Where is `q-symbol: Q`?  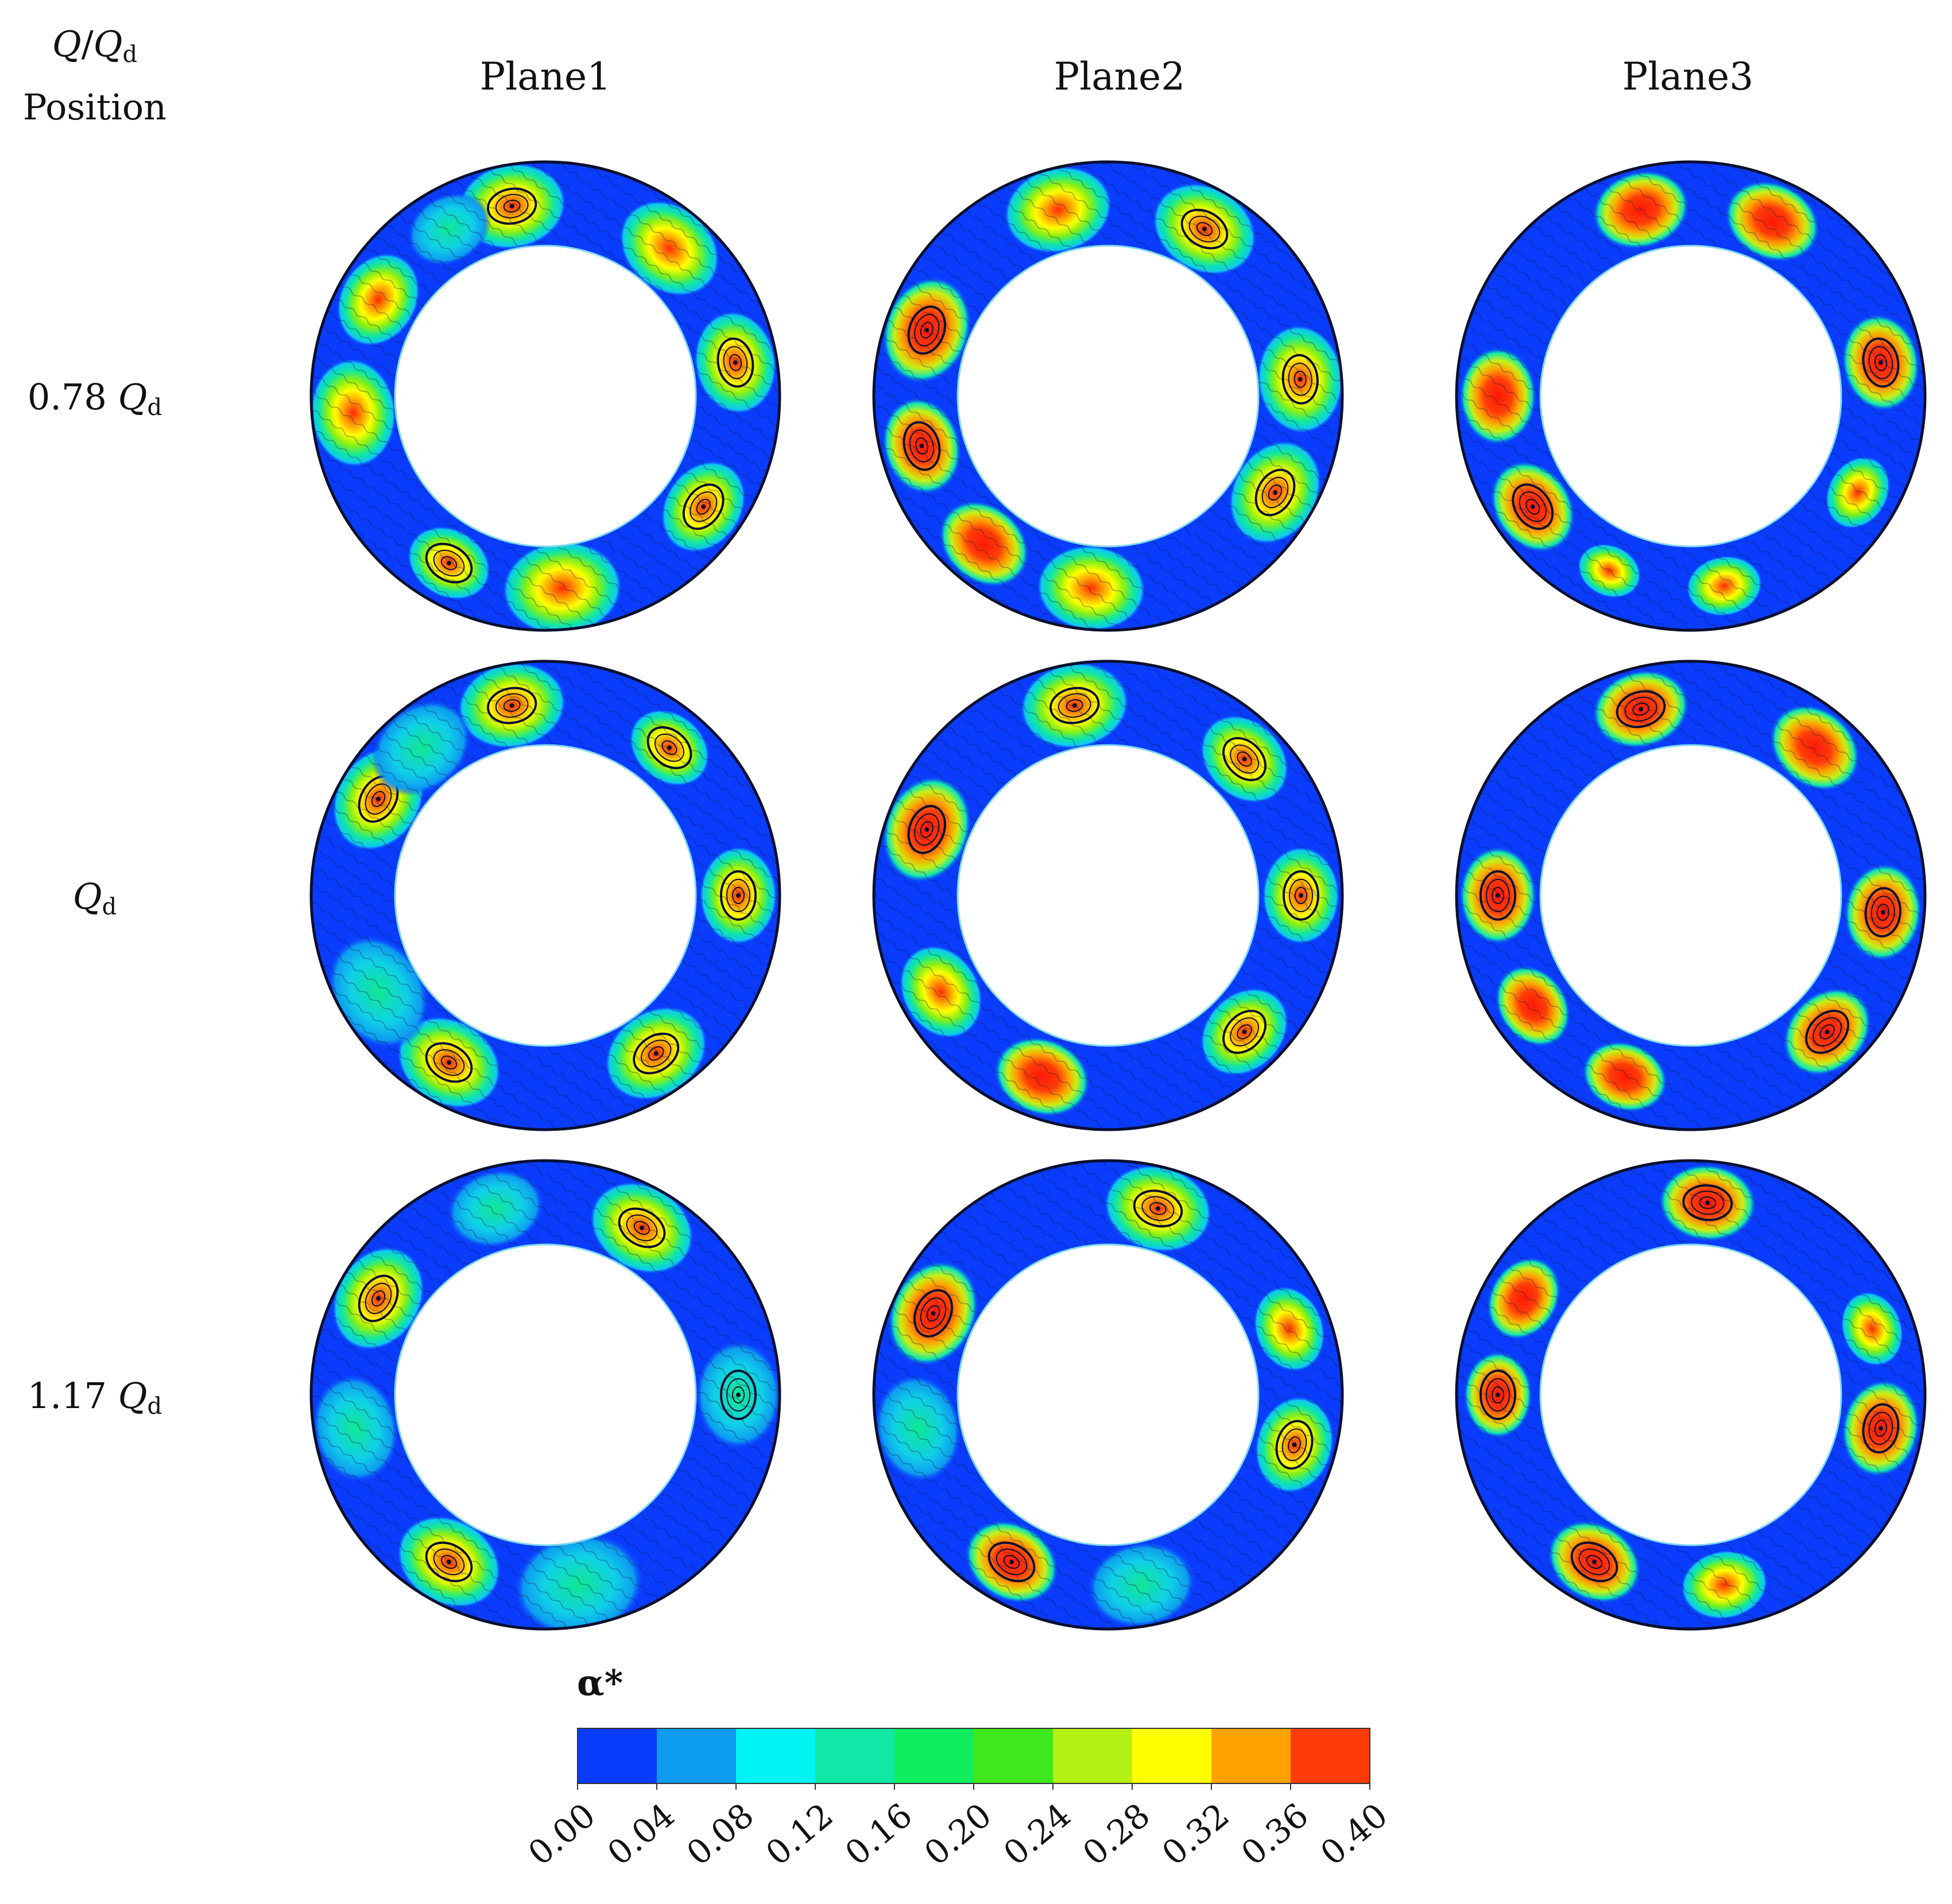
q-symbol: Q is located at coordinates (67, 44).